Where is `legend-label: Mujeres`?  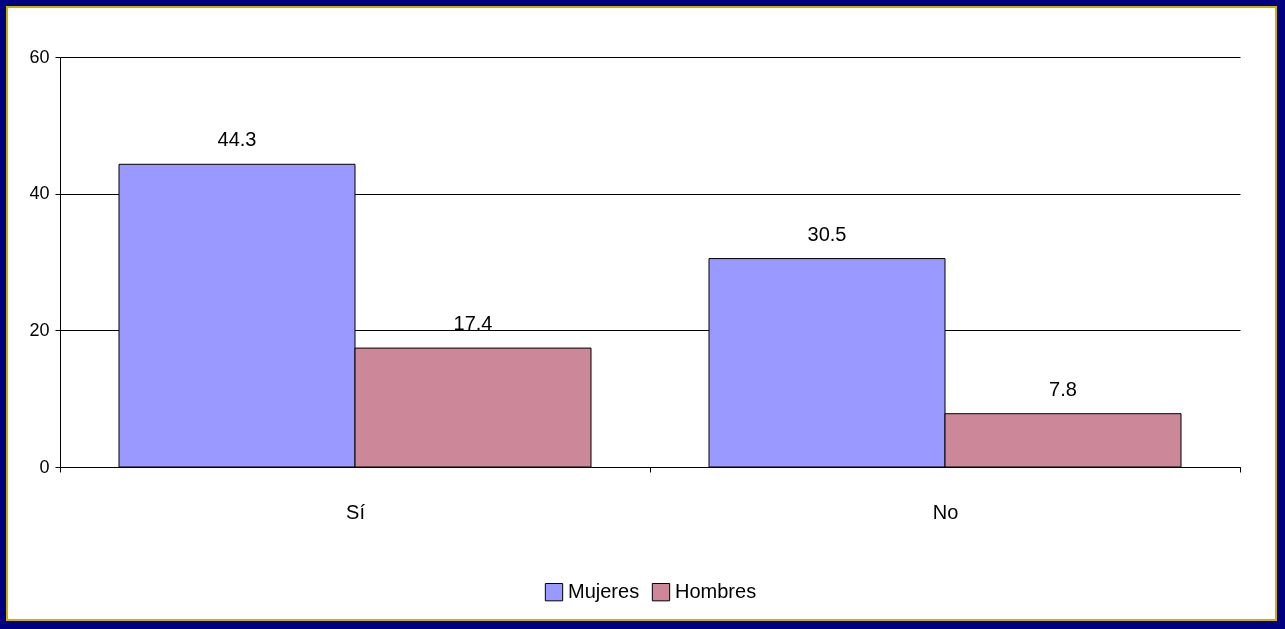
legend-label: Mujeres is located at coordinates (604, 591).